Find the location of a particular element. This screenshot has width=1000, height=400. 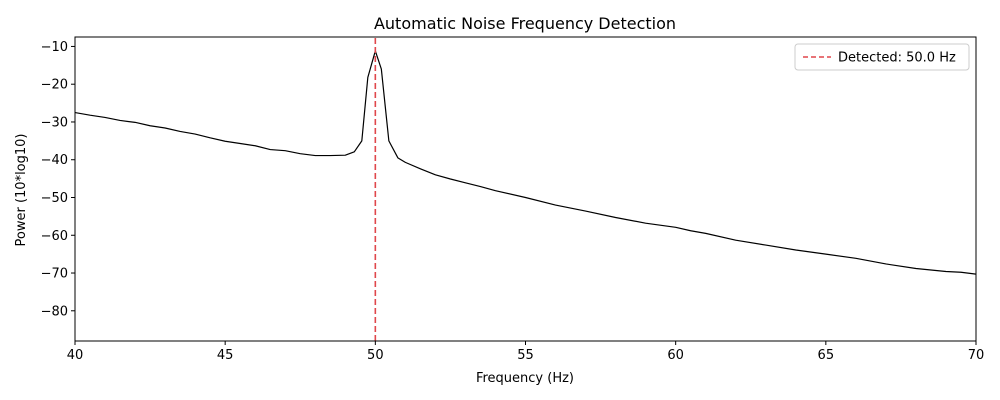

y-tick-label: −30 is located at coordinates (54, 122).